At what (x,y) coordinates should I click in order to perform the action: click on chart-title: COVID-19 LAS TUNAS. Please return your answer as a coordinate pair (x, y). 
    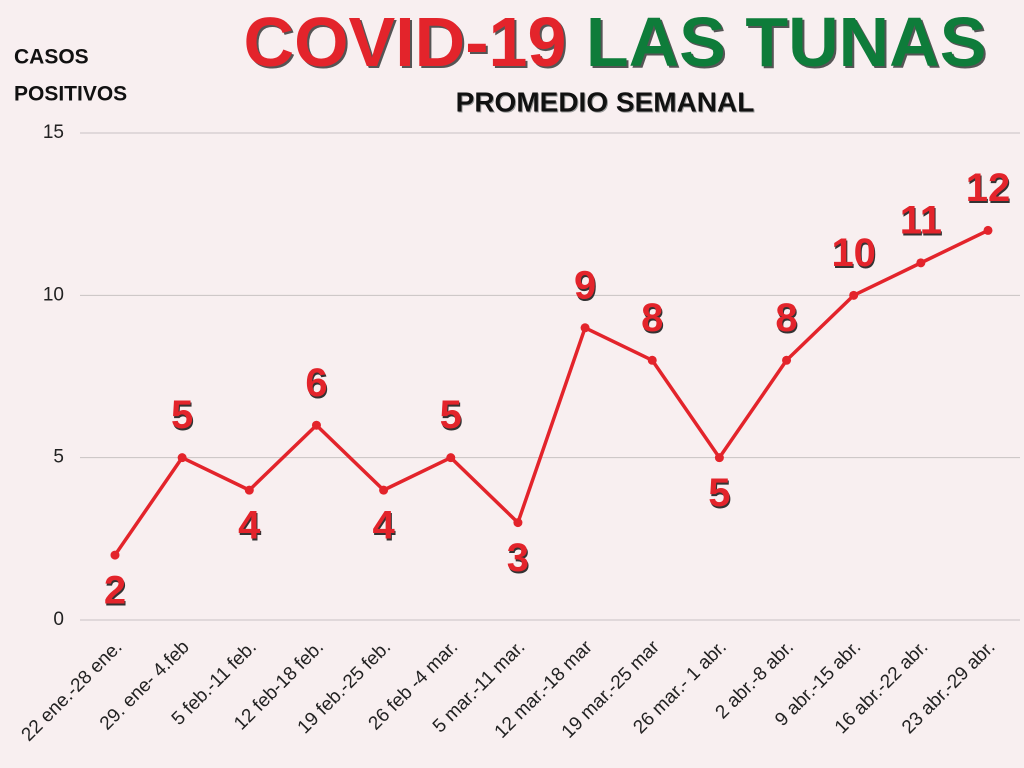
    Looking at the image, I should click on (615, 42).